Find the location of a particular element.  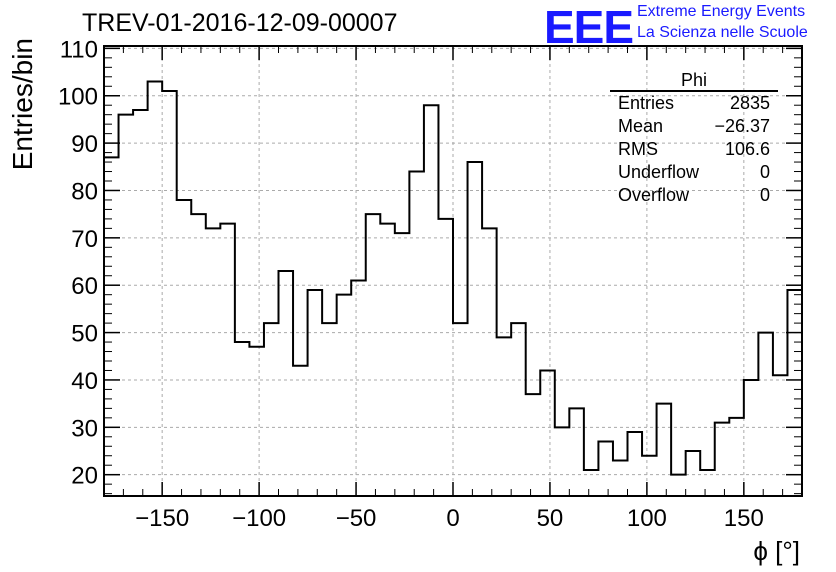

x-tick-label: 0 is located at coordinates (452, 518).